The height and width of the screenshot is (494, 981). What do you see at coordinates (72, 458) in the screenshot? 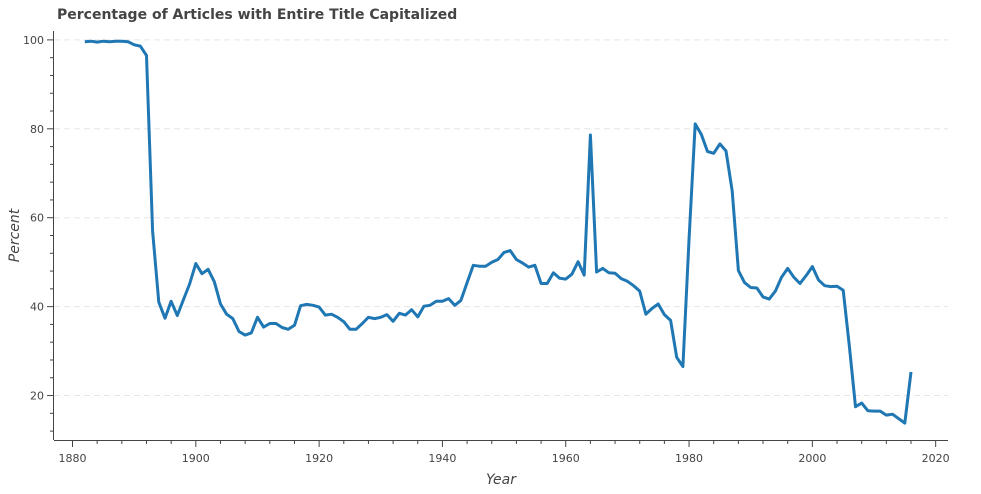
I see `x-tick-label: 1880` at bounding box center [72, 458].